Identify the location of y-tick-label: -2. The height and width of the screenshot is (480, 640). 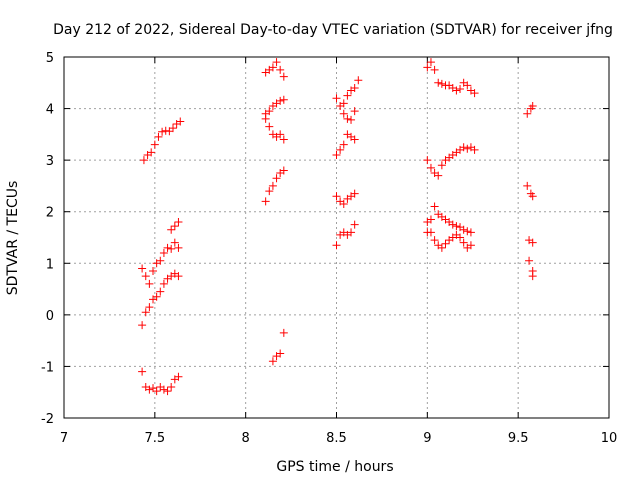
(47, 419).